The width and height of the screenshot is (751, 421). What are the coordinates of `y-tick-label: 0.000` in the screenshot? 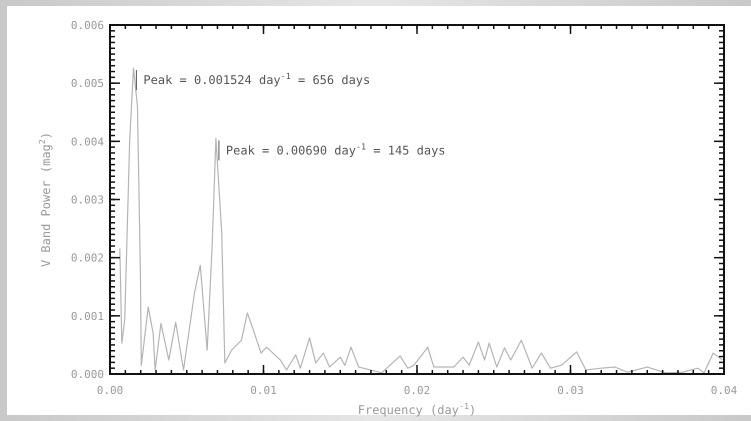 It's located at (87, 374).